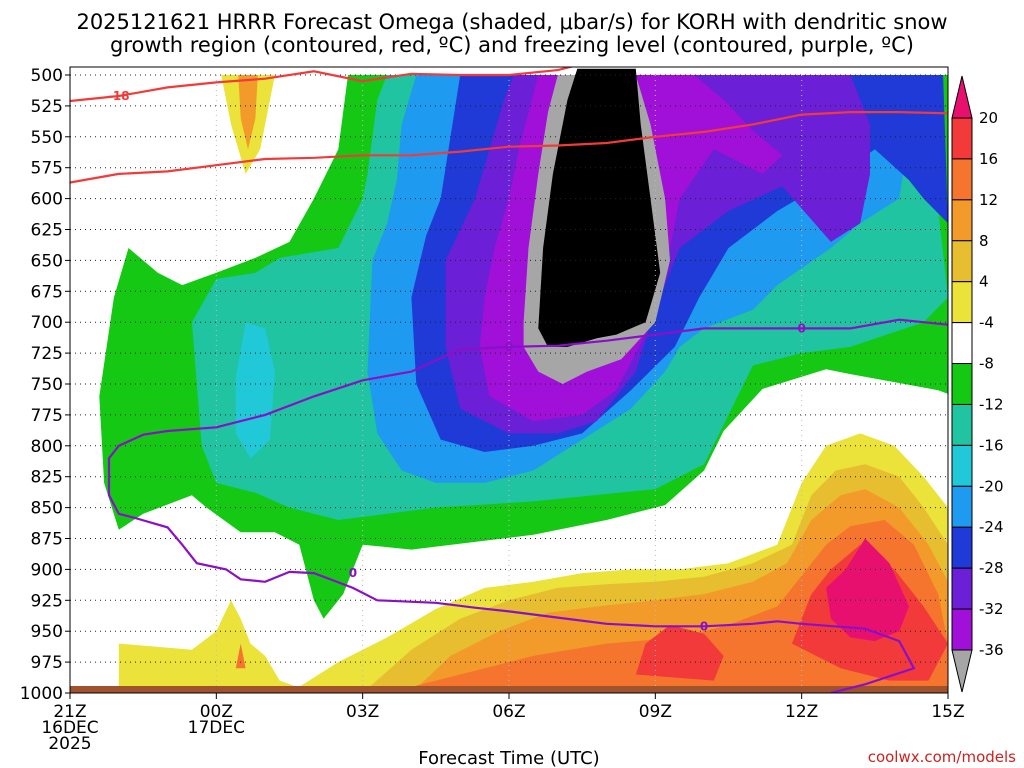  I want to click on x-tick-label-0-1: 16DEC, so click(69, 728).